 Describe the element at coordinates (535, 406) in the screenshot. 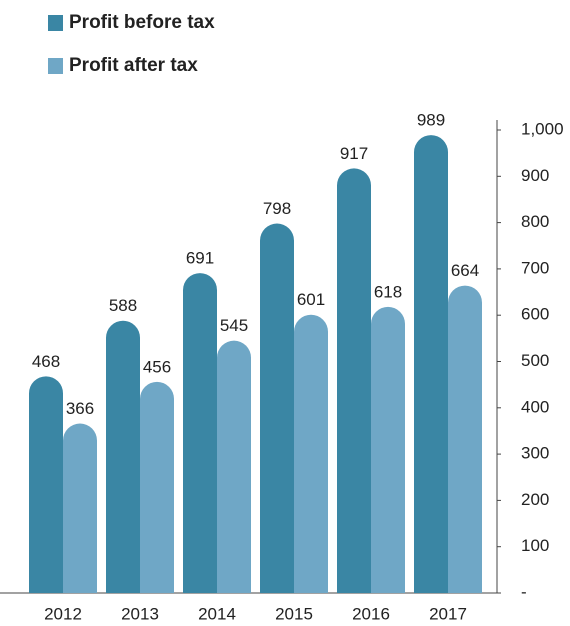

I see `y-tick-label: 400` at that location.